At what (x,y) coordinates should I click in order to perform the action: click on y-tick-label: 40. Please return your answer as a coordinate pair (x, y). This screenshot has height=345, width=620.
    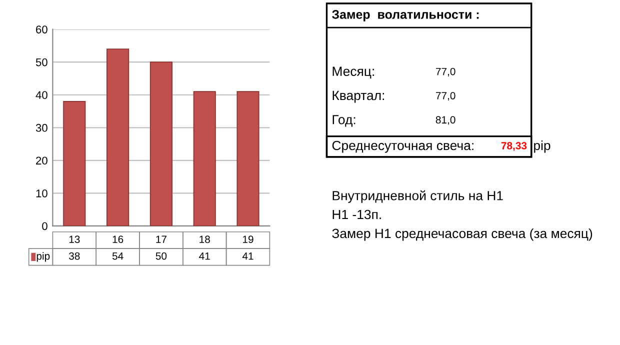
    Looking at the image, I should click on (42, 95).